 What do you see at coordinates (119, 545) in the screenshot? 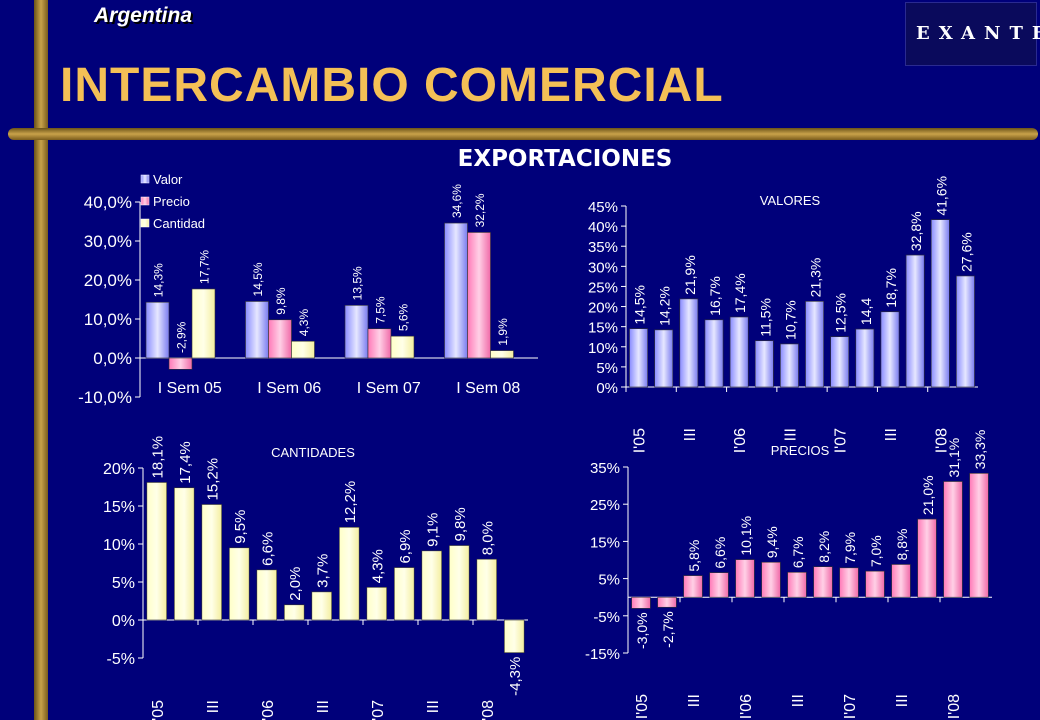
I see `y-tick-label: 10%` at bounding box center [119, 545].